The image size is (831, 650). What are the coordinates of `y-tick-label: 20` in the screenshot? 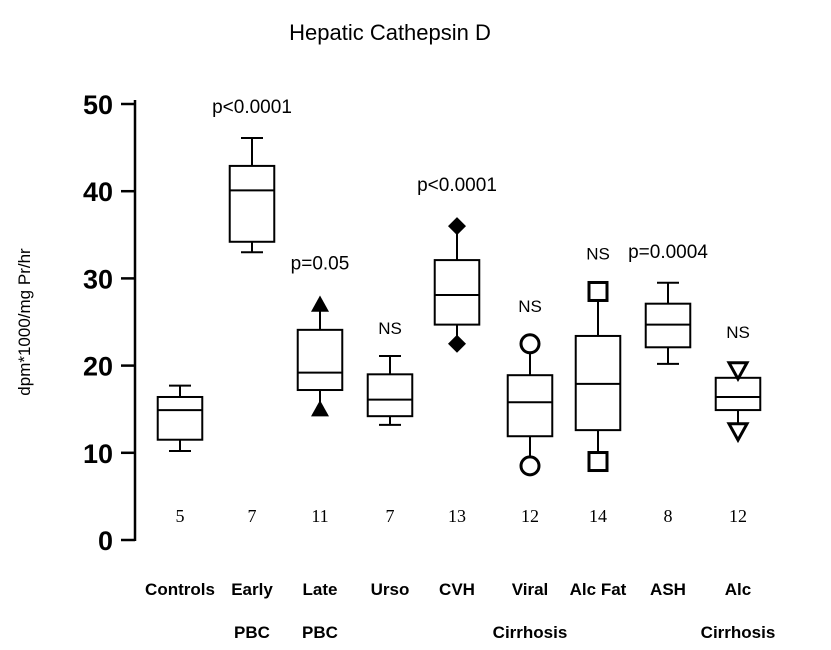 It's located at (98, 367).